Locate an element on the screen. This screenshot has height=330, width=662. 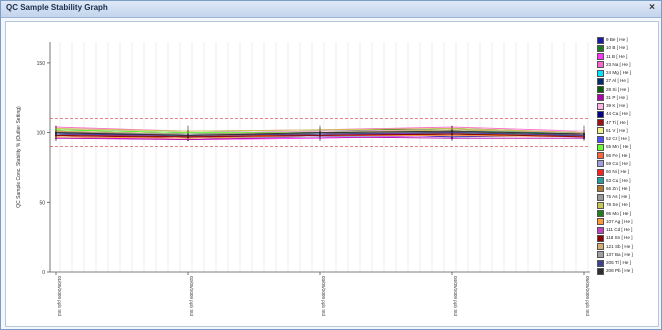
legend-label: 137 Ba [ He ] is located at coordinates (619, 254).